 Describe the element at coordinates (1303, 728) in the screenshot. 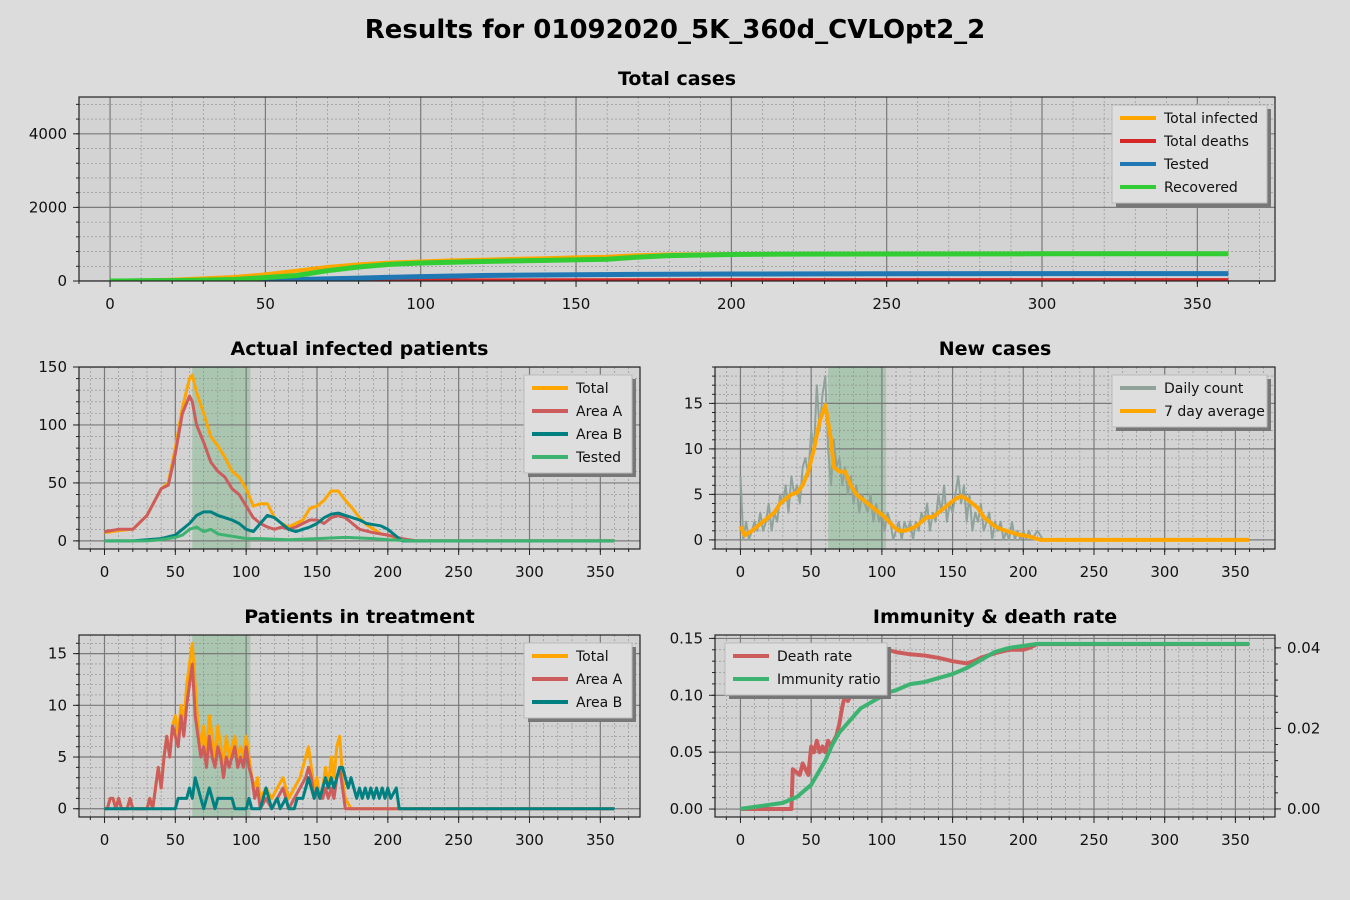

I see `y2-tick-label: 0.02` at that location.